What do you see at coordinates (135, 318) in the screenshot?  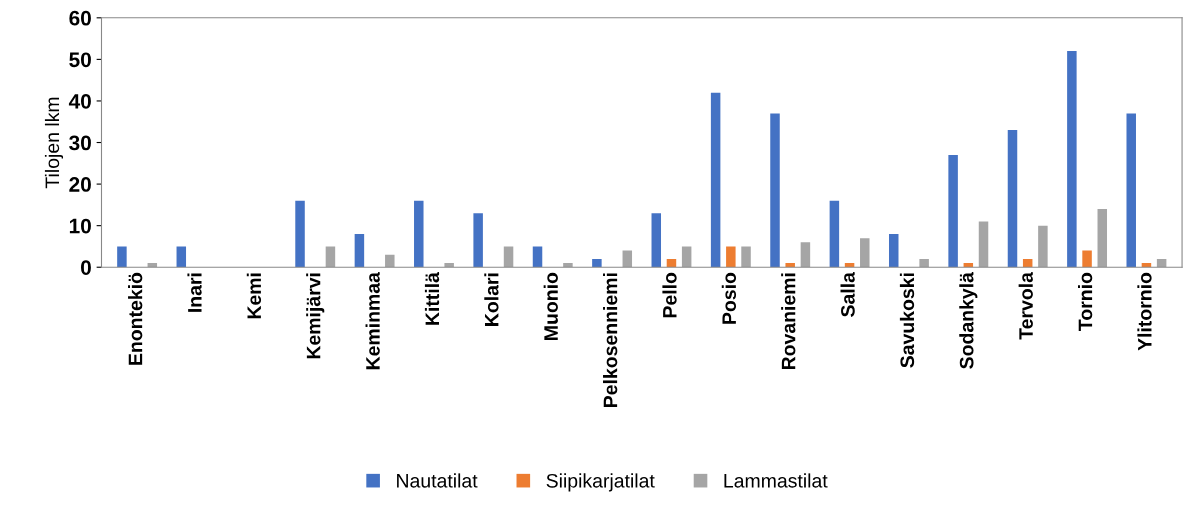 I see `x-tick-label: Enontekiö` at bounding box center [135, 318].